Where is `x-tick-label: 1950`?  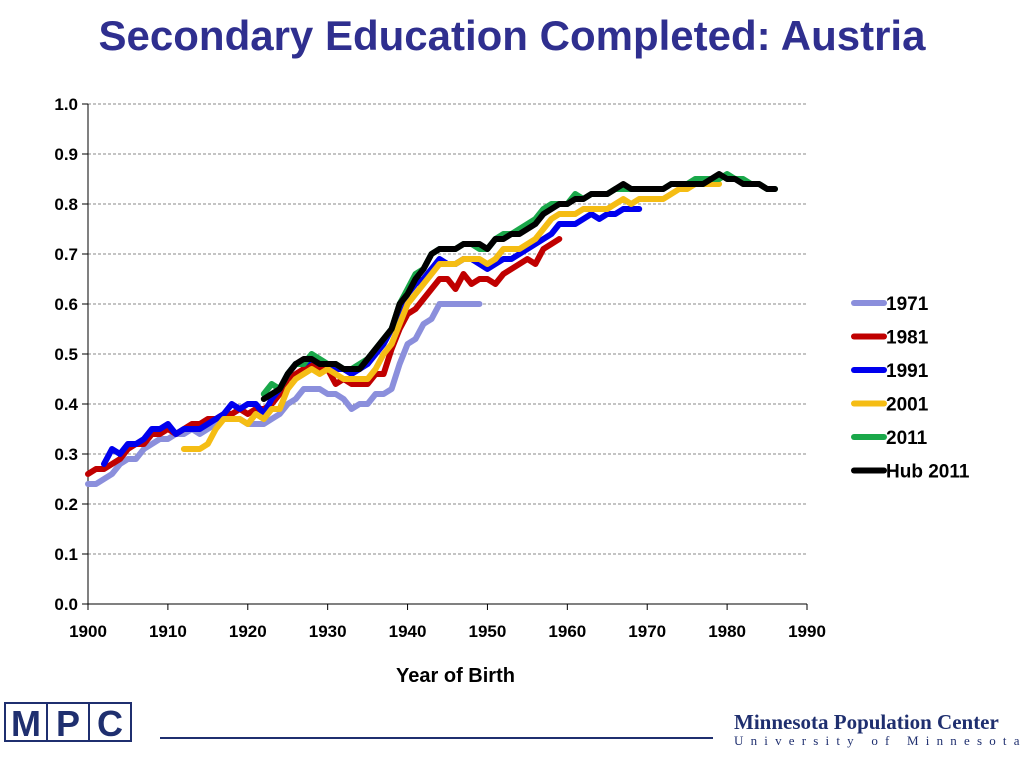 x-tick-label: 1950 is located at coordinates (488, 631).